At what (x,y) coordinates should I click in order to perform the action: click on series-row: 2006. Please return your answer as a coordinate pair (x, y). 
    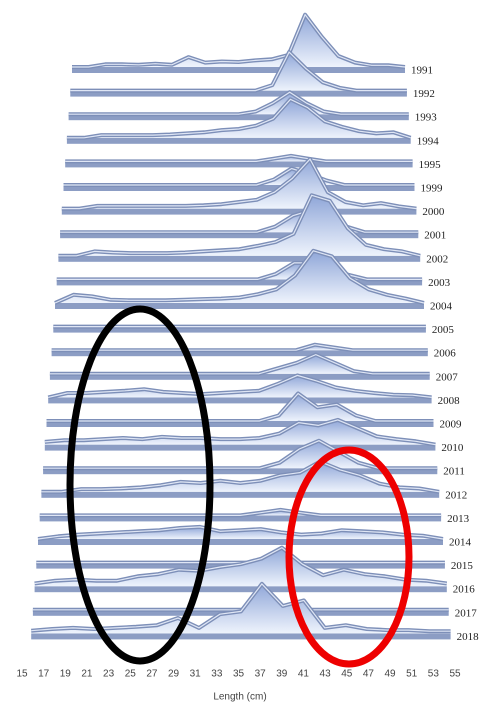
    Looking at the image, I should click on (253, 351).